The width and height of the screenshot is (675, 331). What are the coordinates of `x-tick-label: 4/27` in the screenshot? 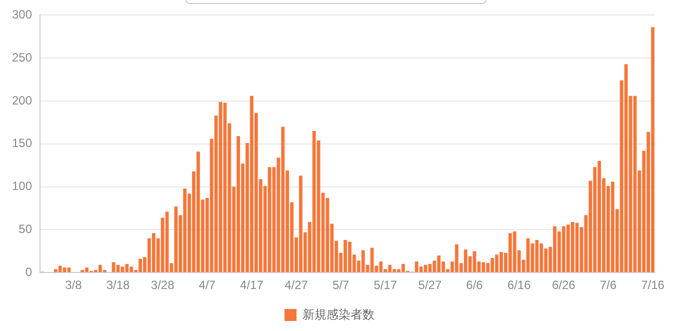 It's located at (296, 285).